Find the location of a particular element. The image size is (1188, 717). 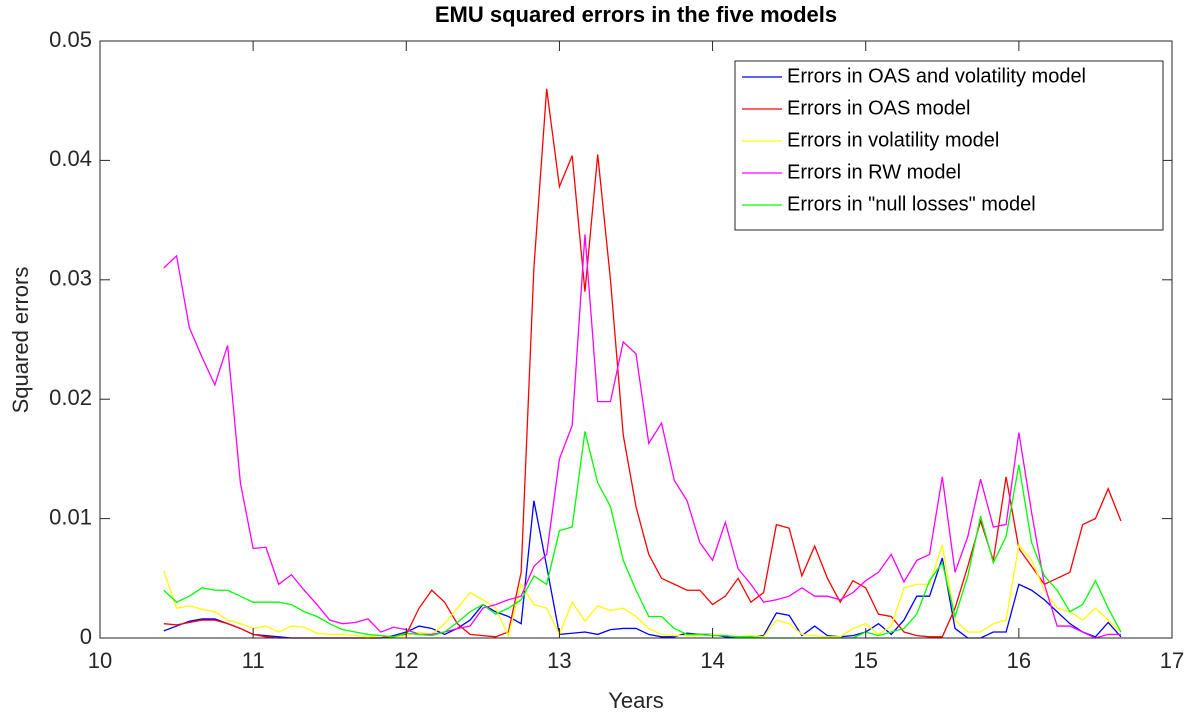

series-line is located at coordinates (642, 590).